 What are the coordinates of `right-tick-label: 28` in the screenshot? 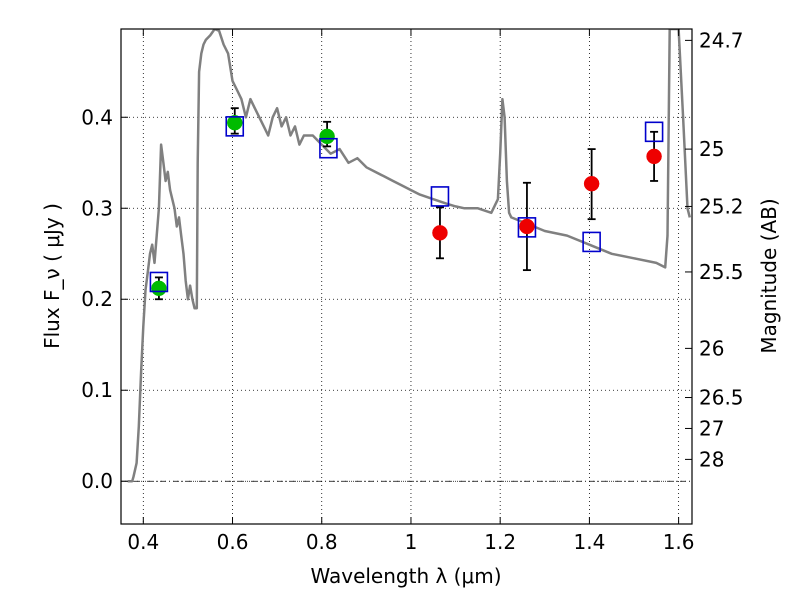 It's located at (711, 459).